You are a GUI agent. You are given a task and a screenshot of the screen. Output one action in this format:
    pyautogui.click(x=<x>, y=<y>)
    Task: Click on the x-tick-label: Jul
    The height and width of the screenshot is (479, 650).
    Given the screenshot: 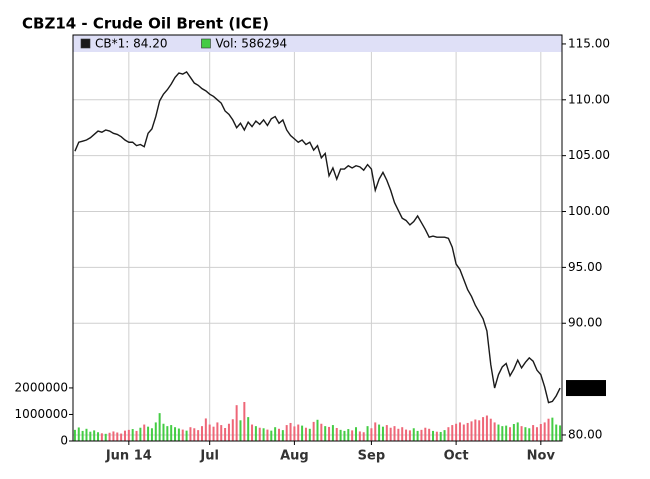 What is the action you would take?
    pyautogui.click(x=209, y=456)
    